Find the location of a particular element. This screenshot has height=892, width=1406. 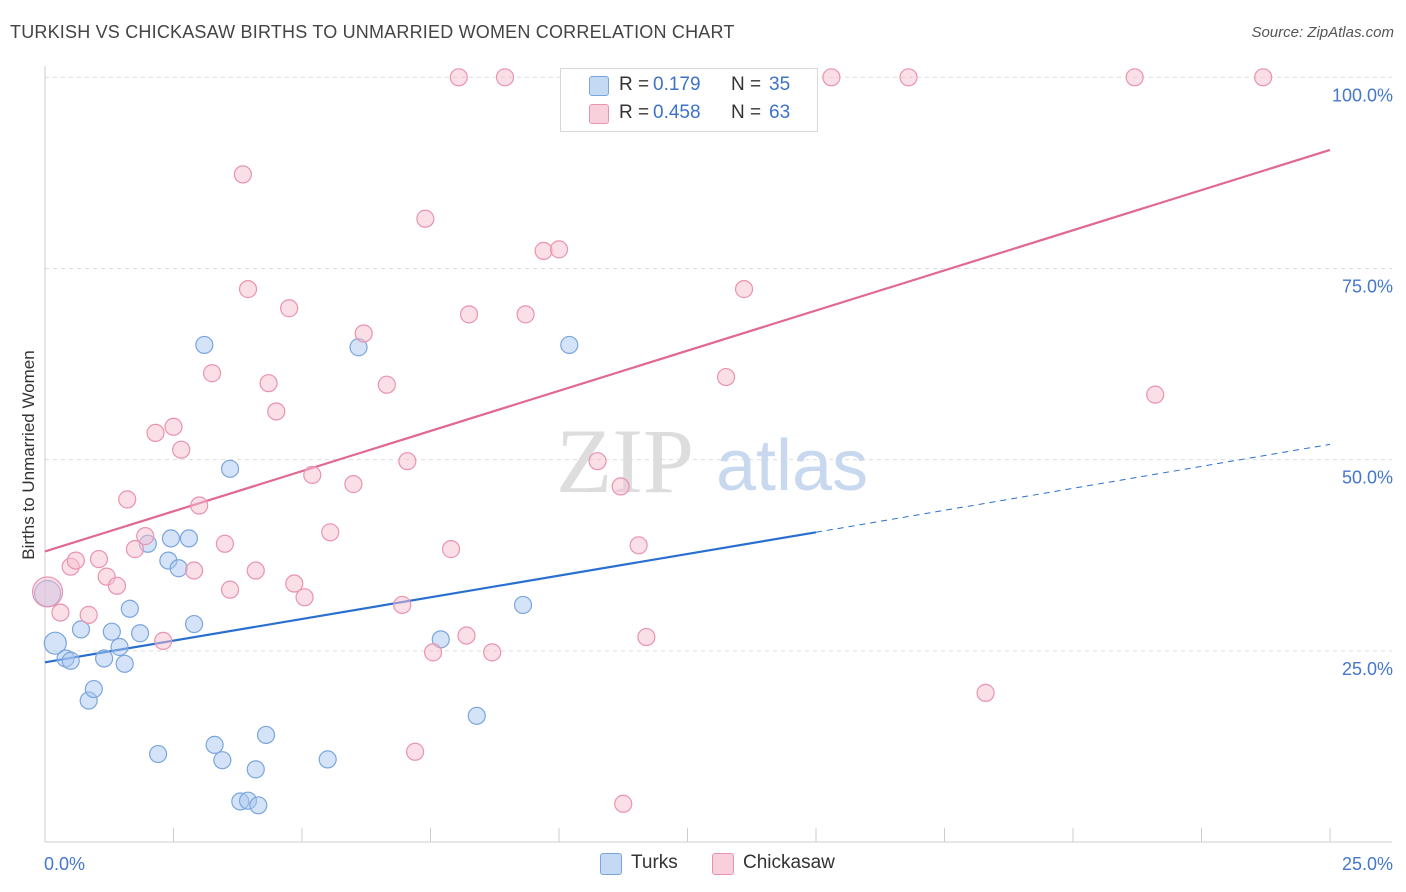

turks-r-label: R = is located at coordinates (634, 84).